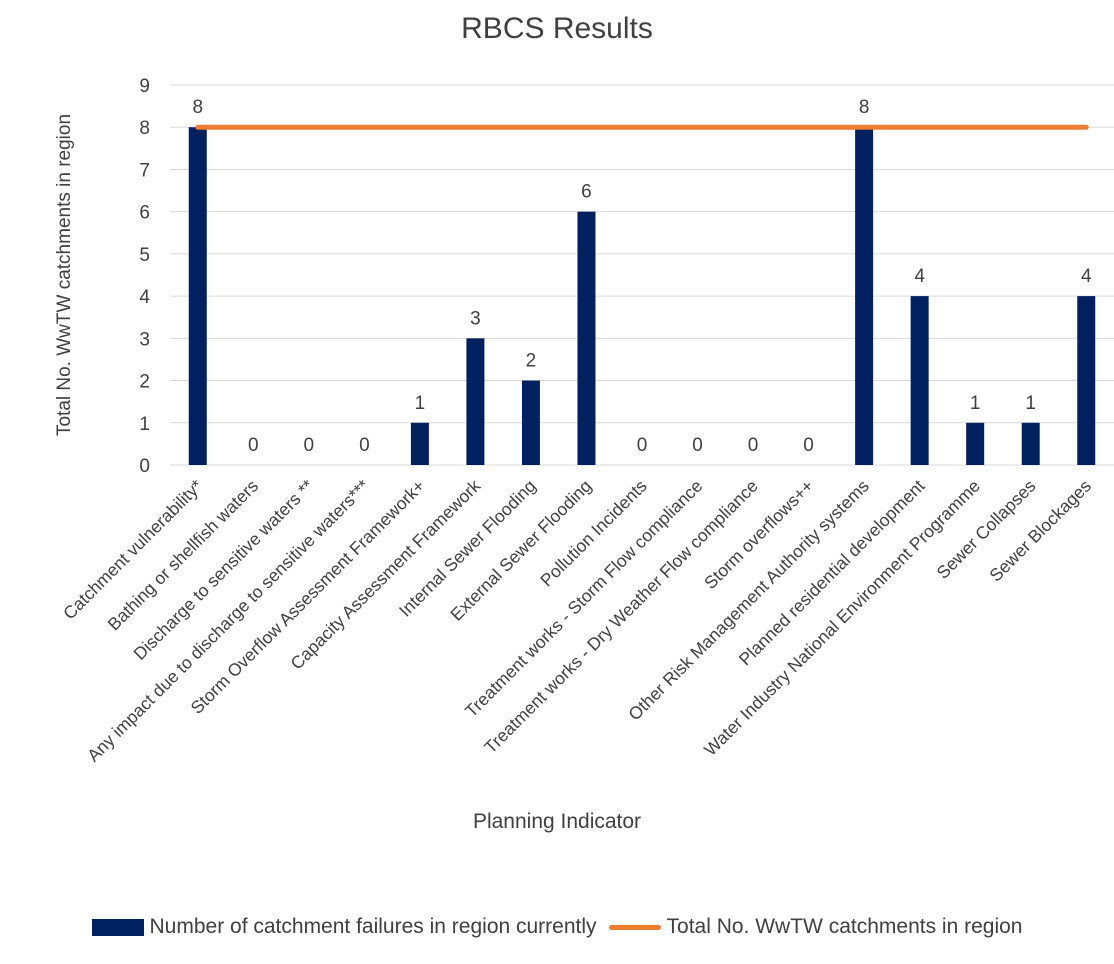 This screenshot has width=1114, height=964. Describe the element at coordinates (144, 213) in the screenshot. I see `y-tick-label: 6` at that location.